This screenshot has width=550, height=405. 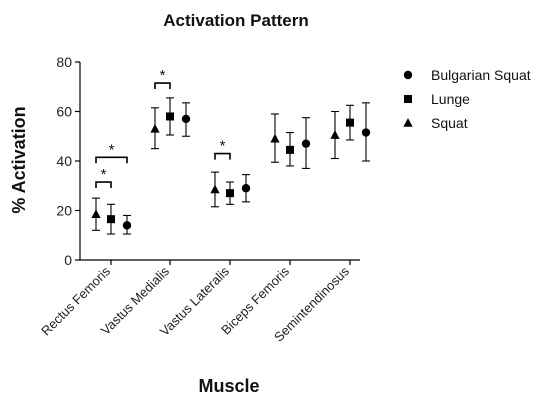 What do you see at coordinates (64, 112) in the screenshot?
I see `y-tick-label: 60` at bounding box center [64, 112].